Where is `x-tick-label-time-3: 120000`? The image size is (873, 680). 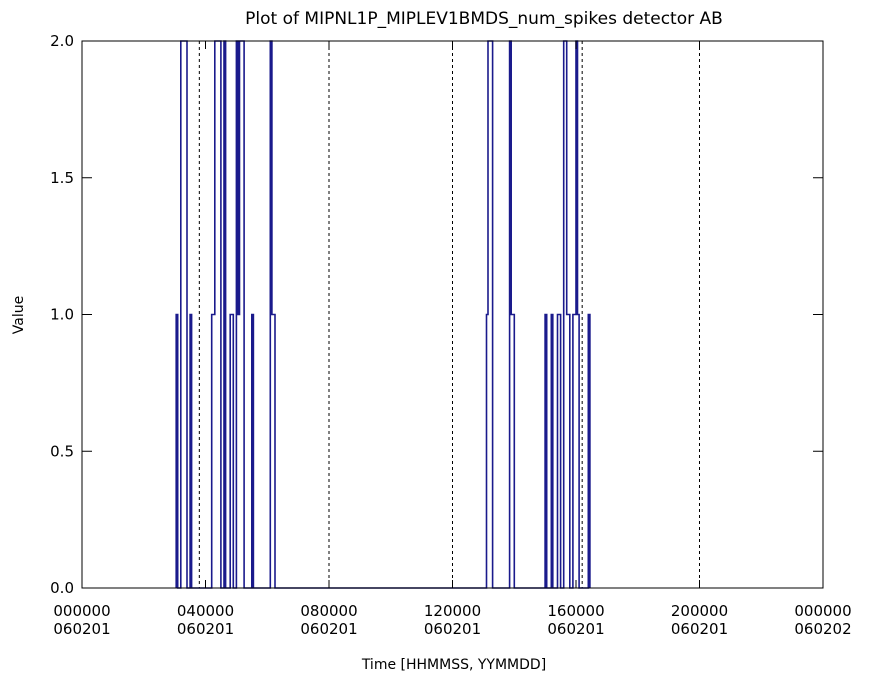 x-tick-label-time-3: 120000 is located at coordinates (452, 611).